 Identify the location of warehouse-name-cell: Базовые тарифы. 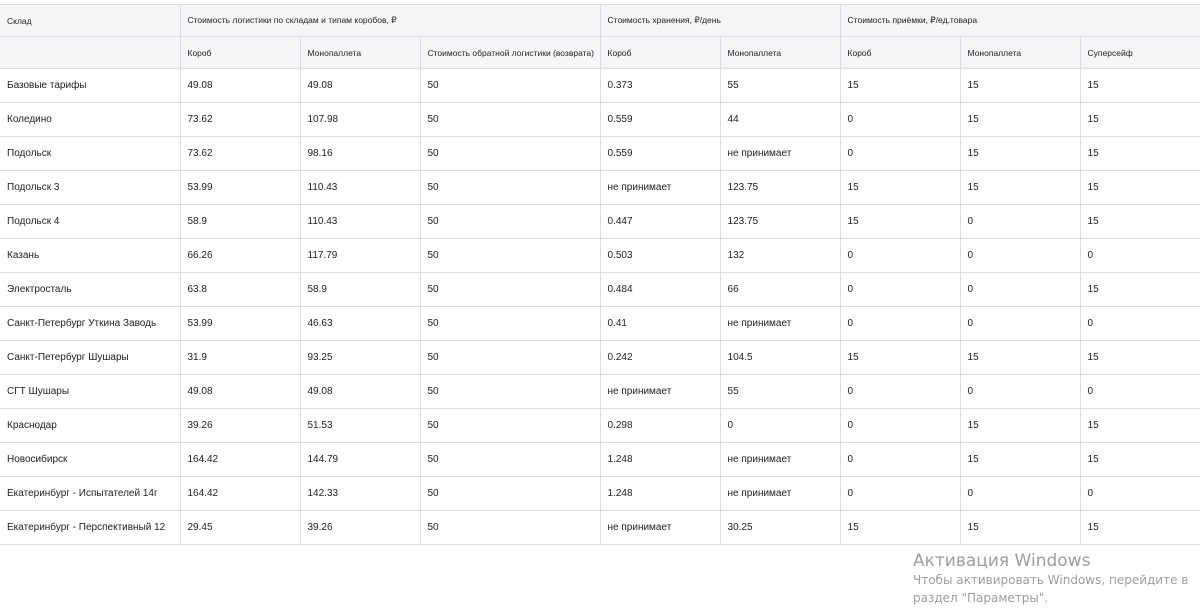
(90, 85).